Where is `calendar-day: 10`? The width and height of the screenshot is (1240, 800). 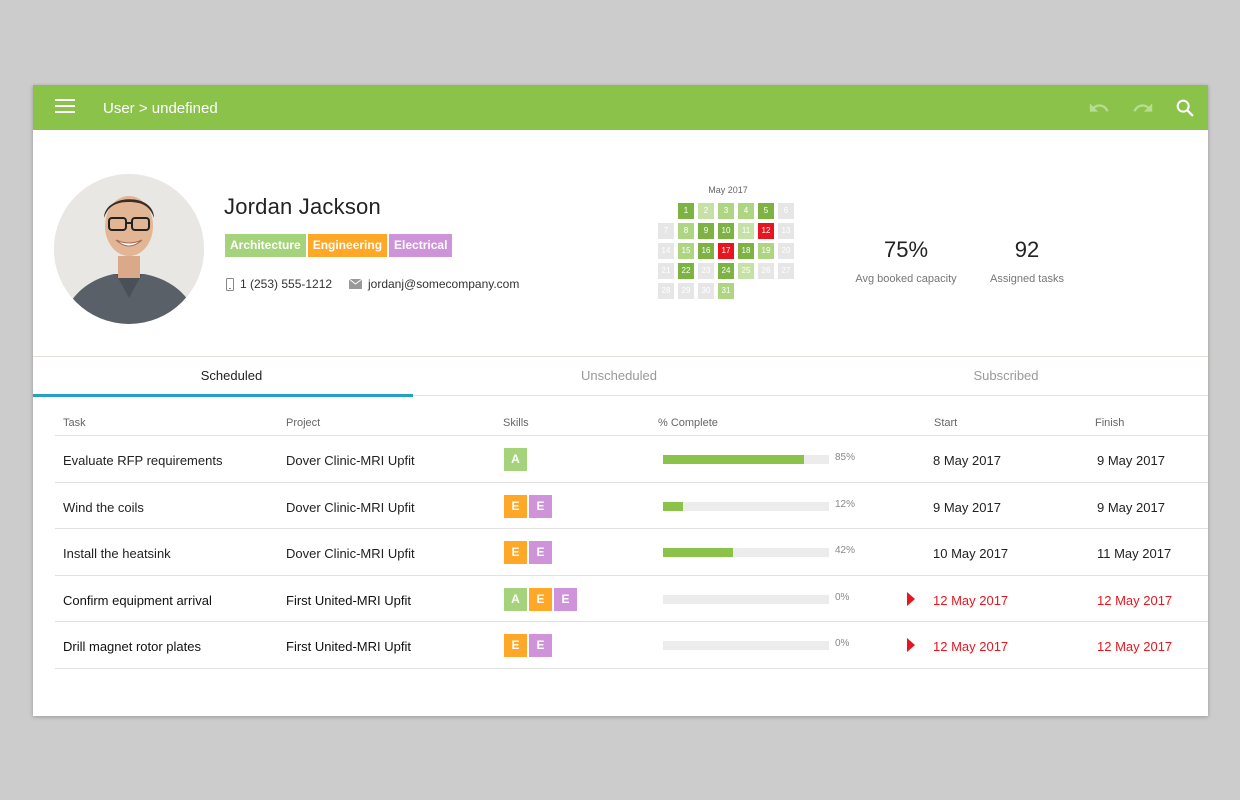 calendar-day: 10 is located at coordinates (726, 231).